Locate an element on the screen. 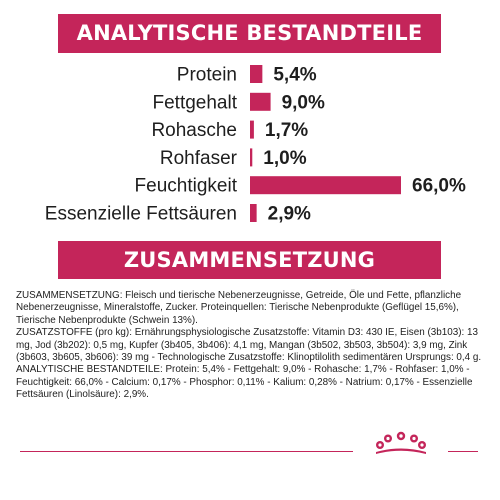  bar-feuchtigkeit is located at coordinates (325, 185).